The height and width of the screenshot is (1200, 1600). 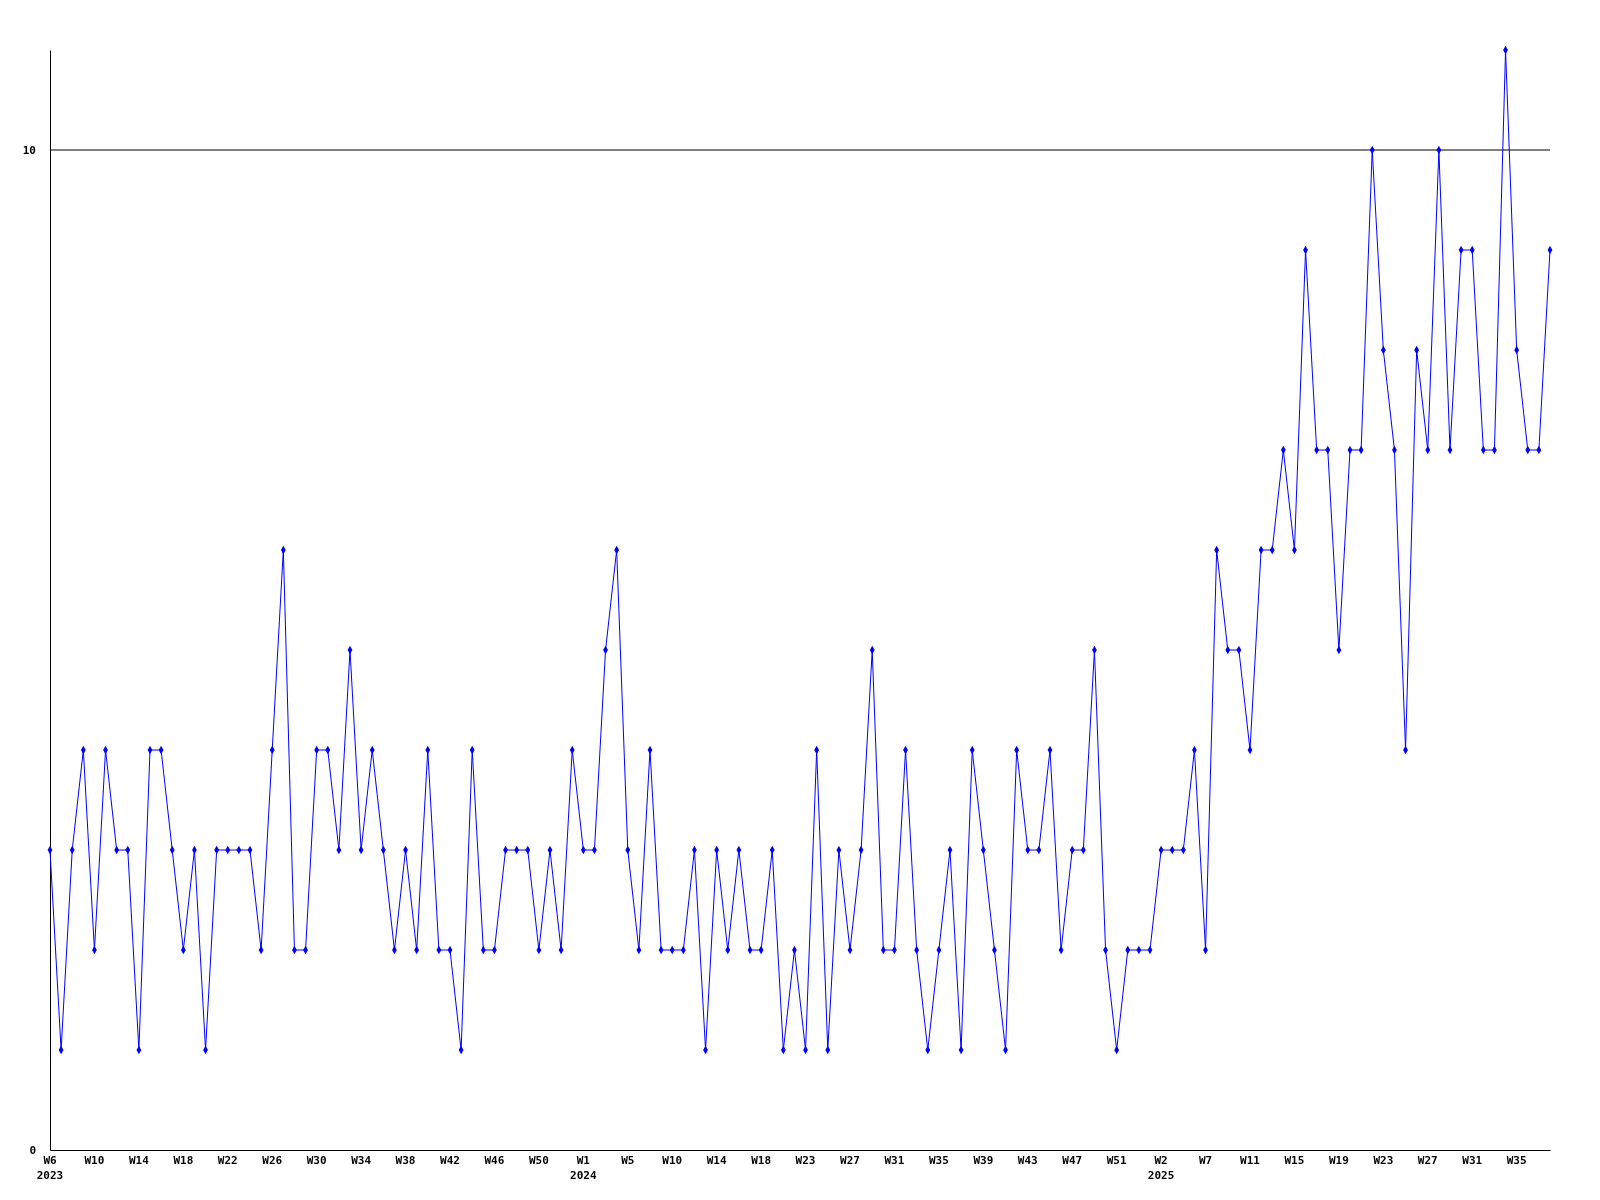 What do you see at coordinates (1027, 1160) in the screenshot?
I see `x-tick-label: W43` at bounding box center [1027, 1160].